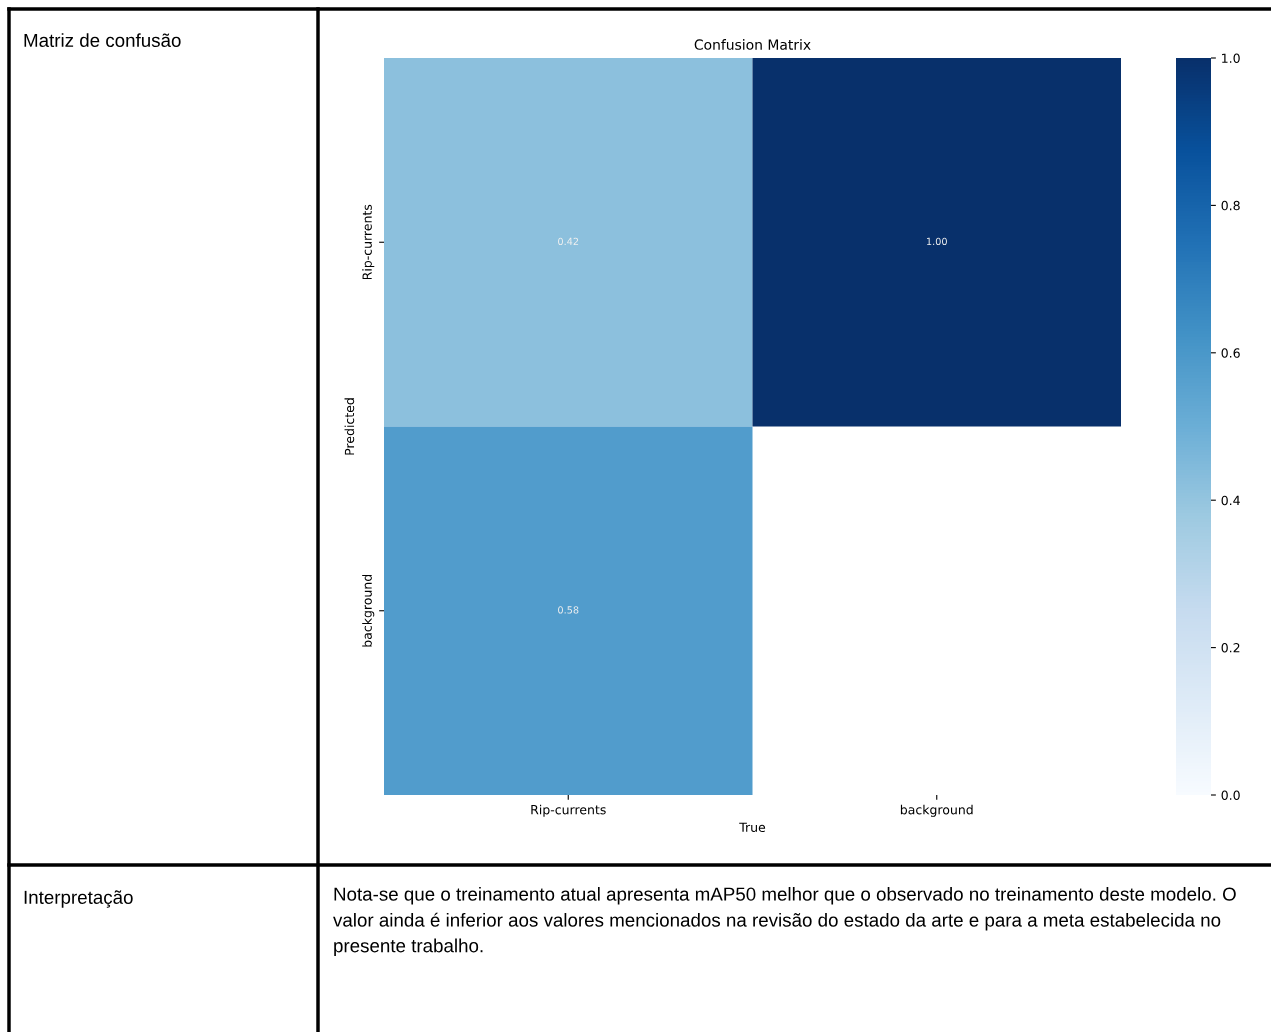  Describe the element at coordinates (752, 44) in the screenshot. I see `chart-title: Confusion Matrix` at that location.